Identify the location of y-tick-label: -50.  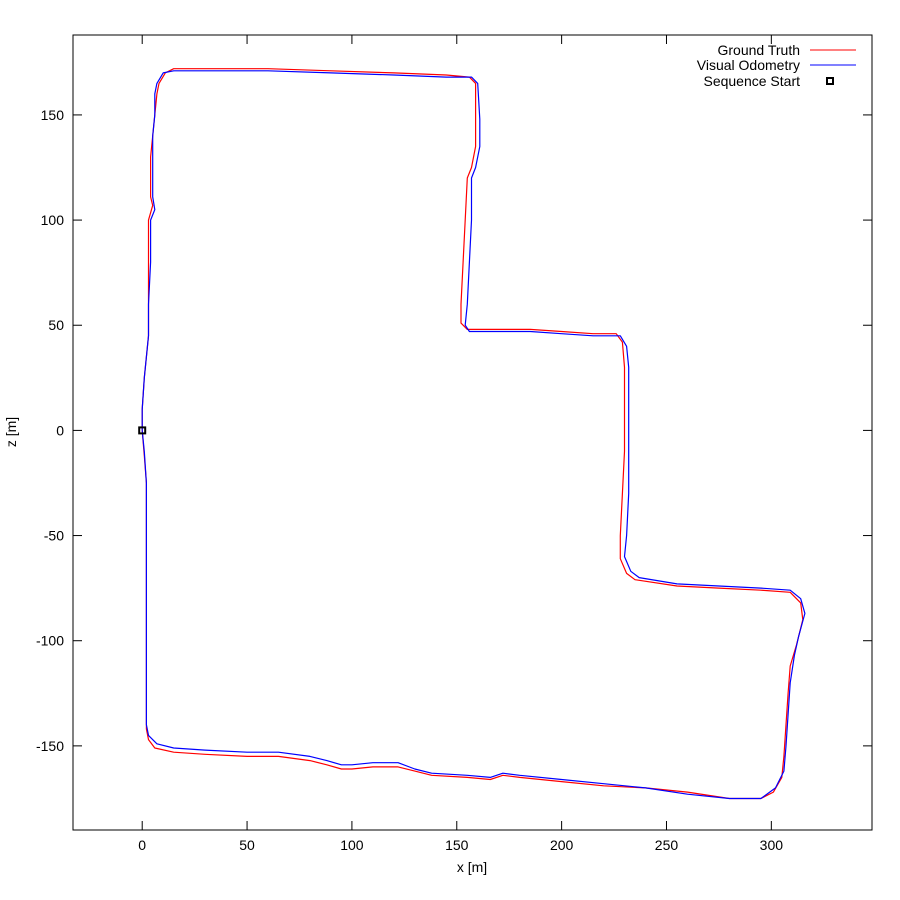
(54, 536).